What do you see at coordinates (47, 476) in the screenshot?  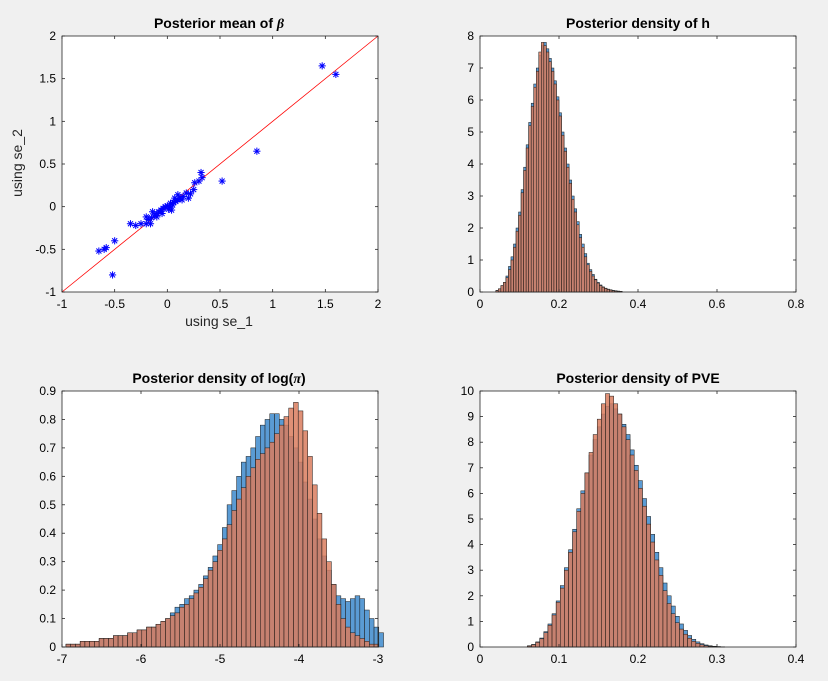 I see `y-tick-label: 0.6` at bounding box center [47, 476].